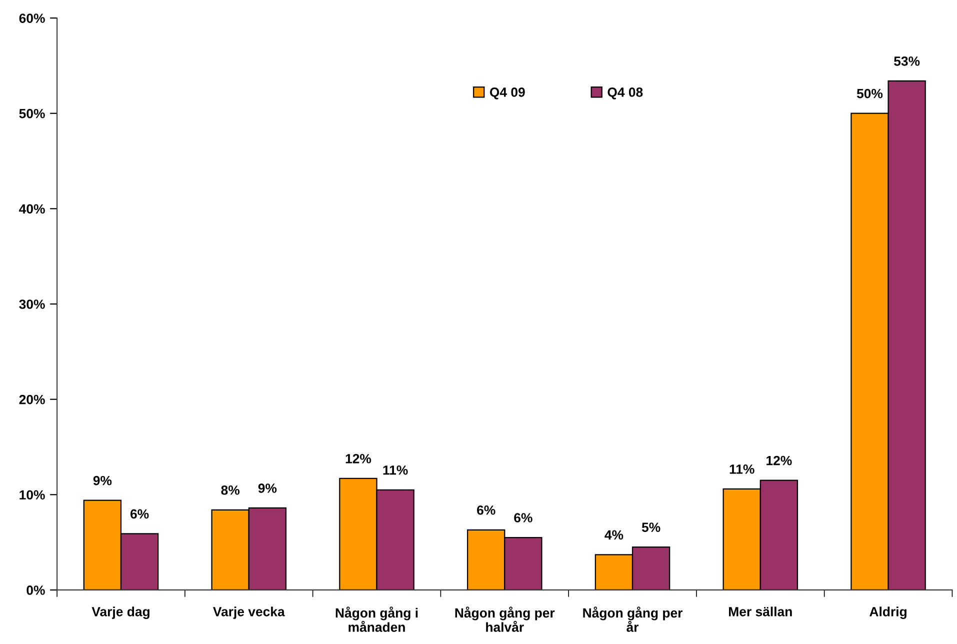  Describe the element at coordinates (625, 94) in the screenshot. I see `legend-label: Q4 08` at that location.